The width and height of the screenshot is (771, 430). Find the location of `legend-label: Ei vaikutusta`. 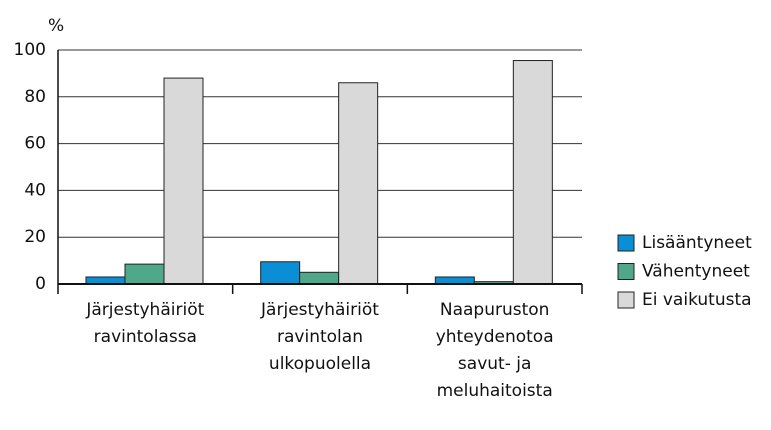

legend-label: Ei vaikutusta is located at coordinates (697, 300).